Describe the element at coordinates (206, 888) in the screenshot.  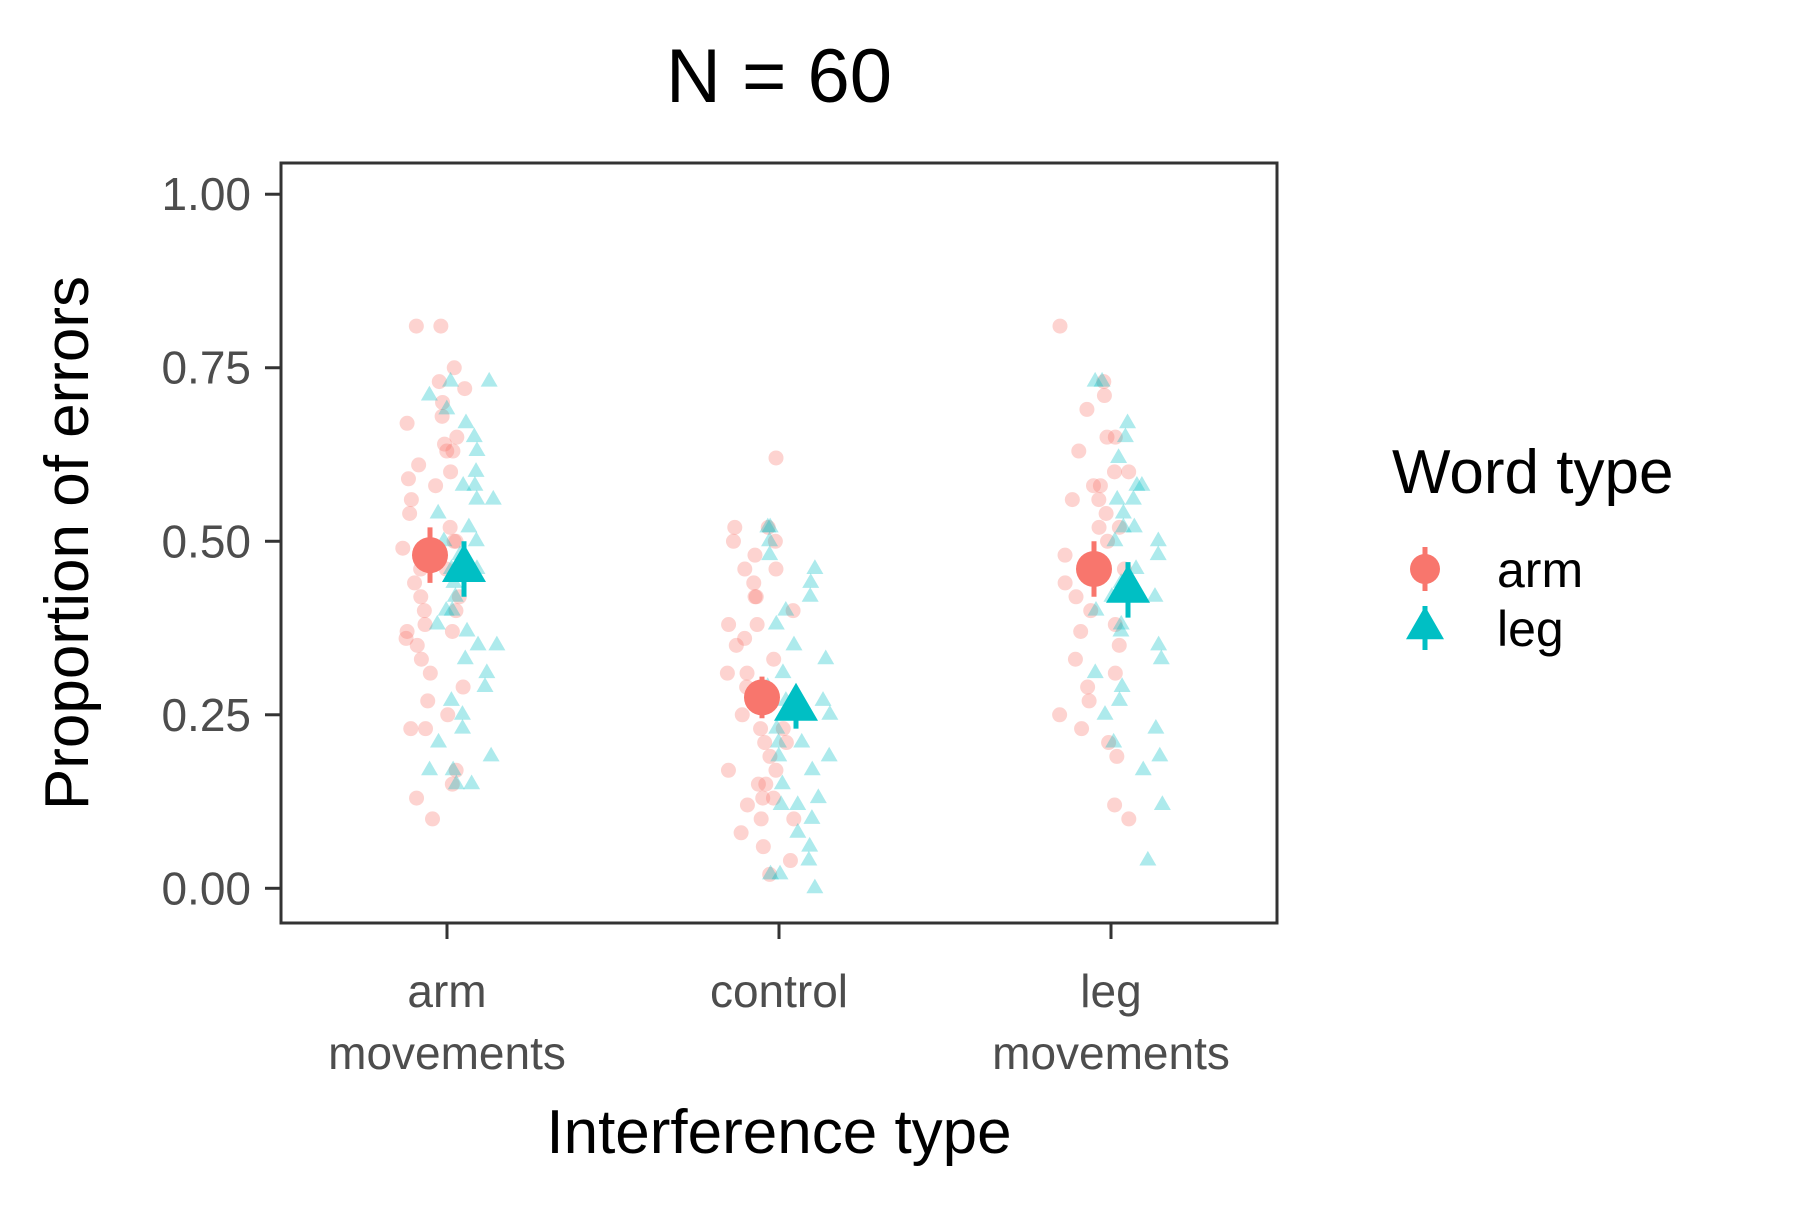
I see `y-tick-label: 0.00` at that location.